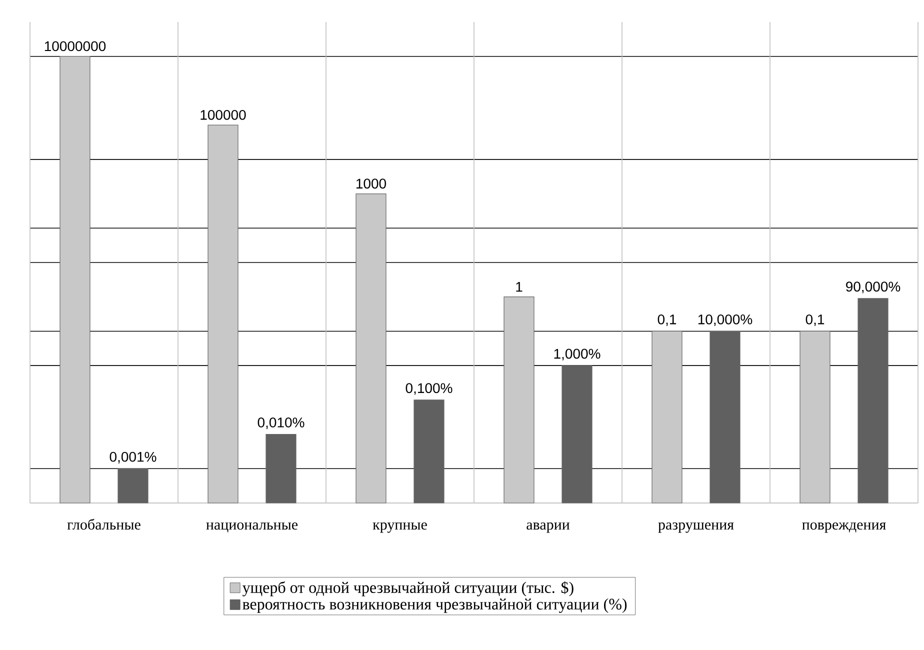  I want to click on data-label: 0,001%, so click(133, 458).